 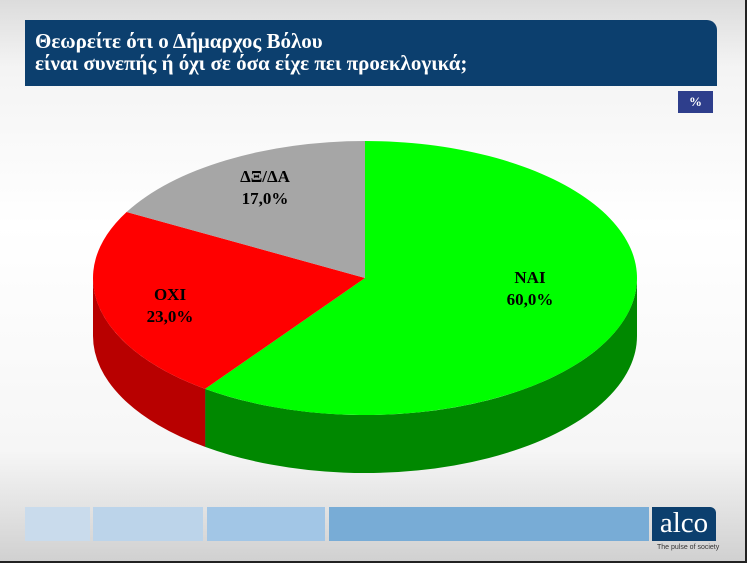 I want to click on unit-badge: %, so click(x=695, y=102).